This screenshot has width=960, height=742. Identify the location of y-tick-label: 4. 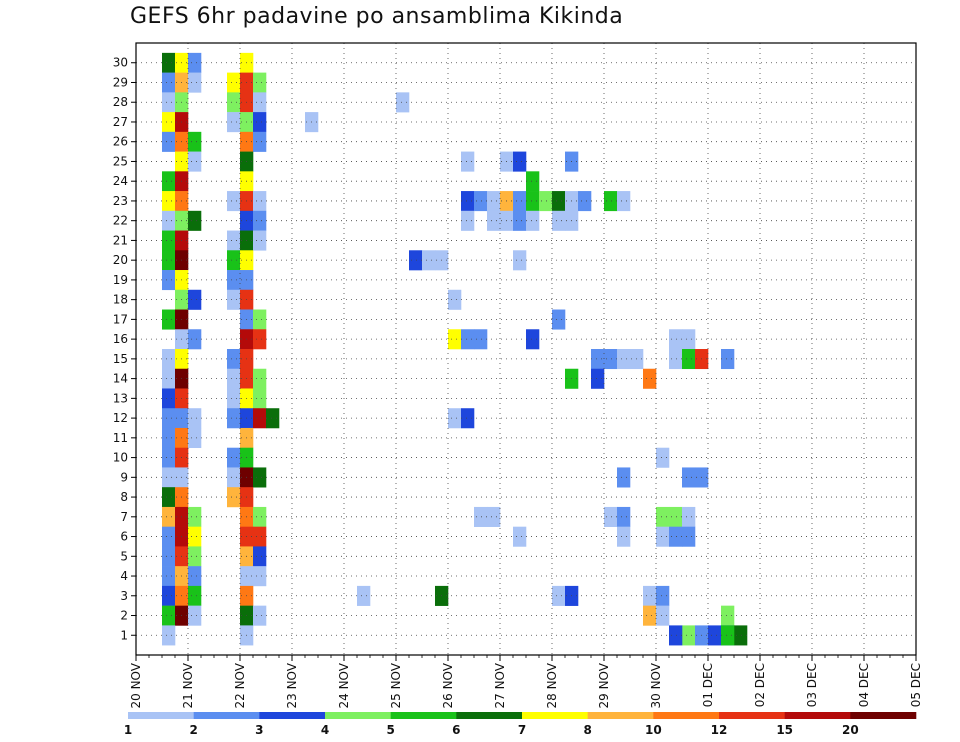
(124, 576).